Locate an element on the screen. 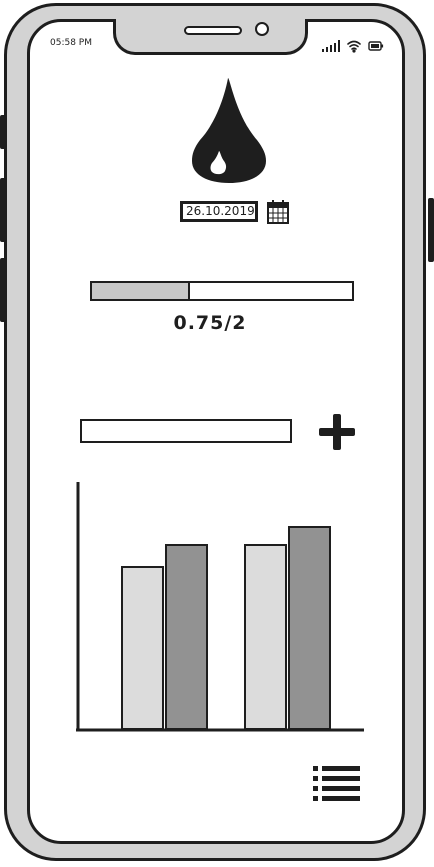 Image resolution: width=434 pixels, height=867 pixels. wifi-icon is located at coordinates (354, 46).